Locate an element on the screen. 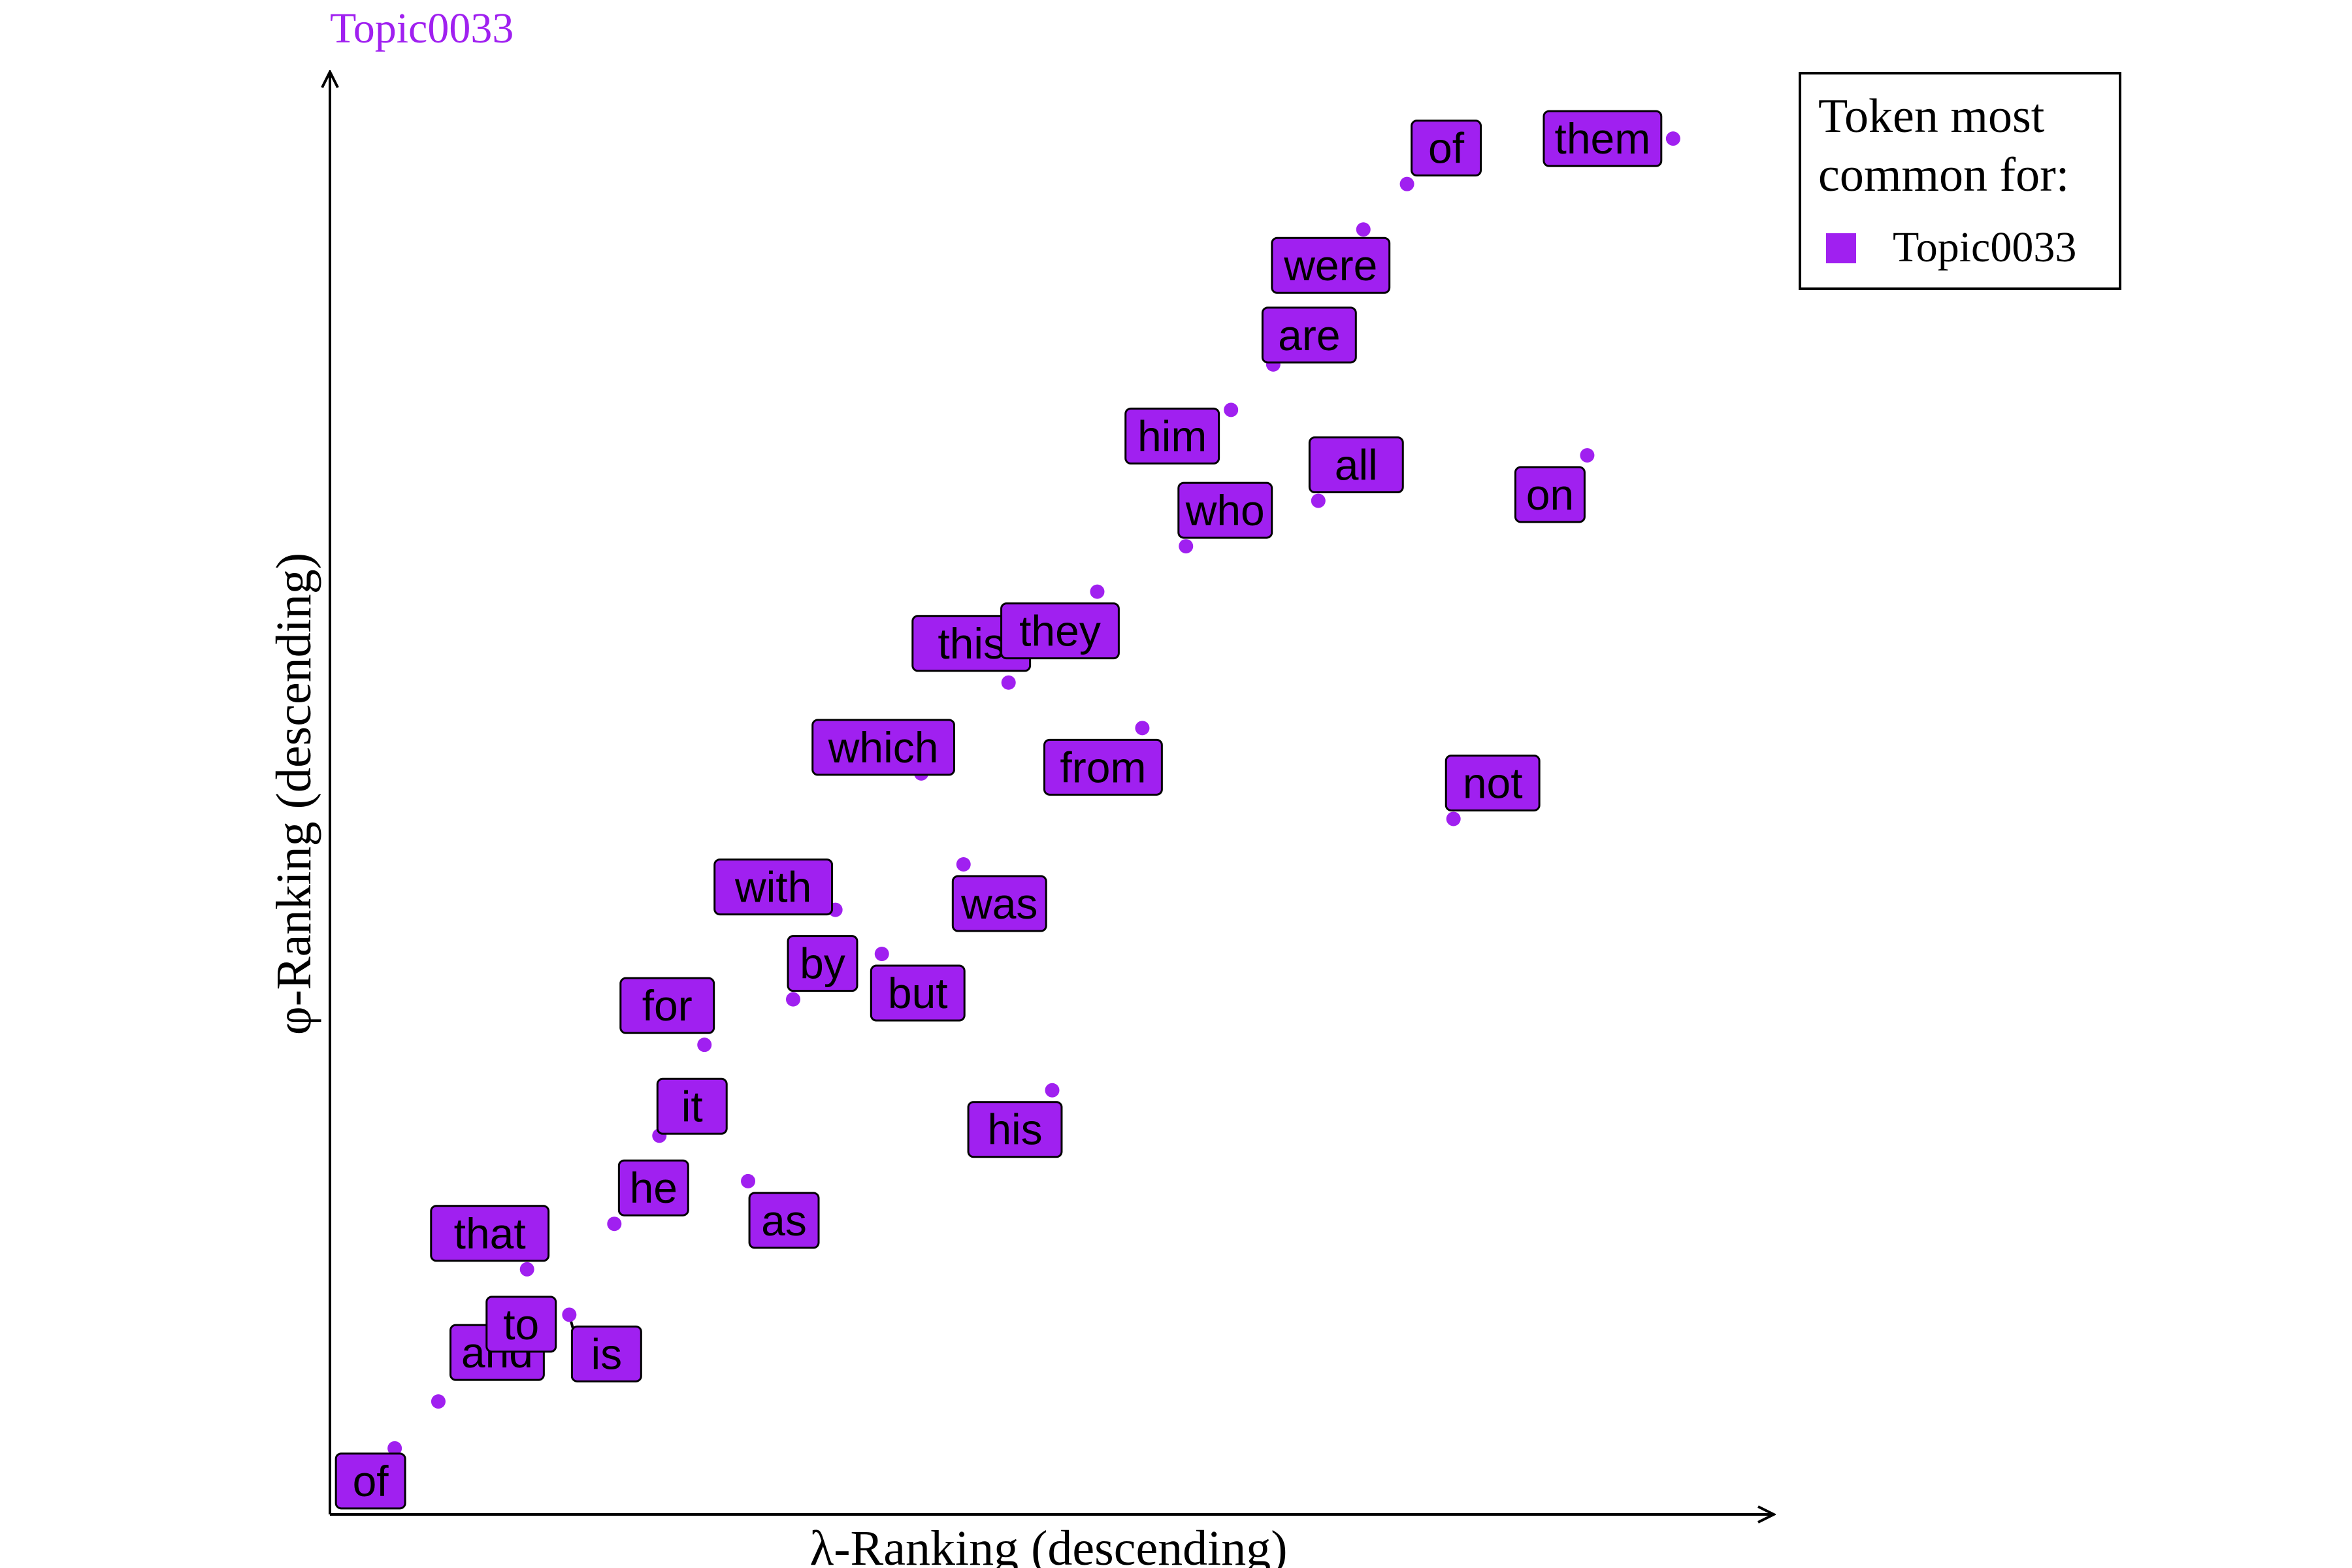 Image resolution: width=2352 pixels, height=1568 pixels. y-axis-label: φ-Ranking (descending) is located at coordinates (294, 794).